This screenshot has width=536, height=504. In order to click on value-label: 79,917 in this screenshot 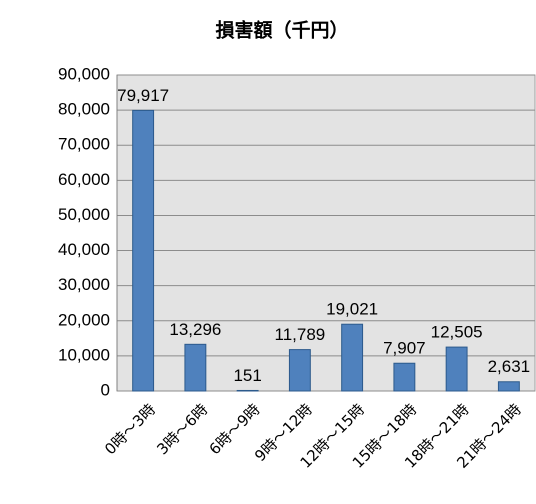, I will do `click(143, 95)`.